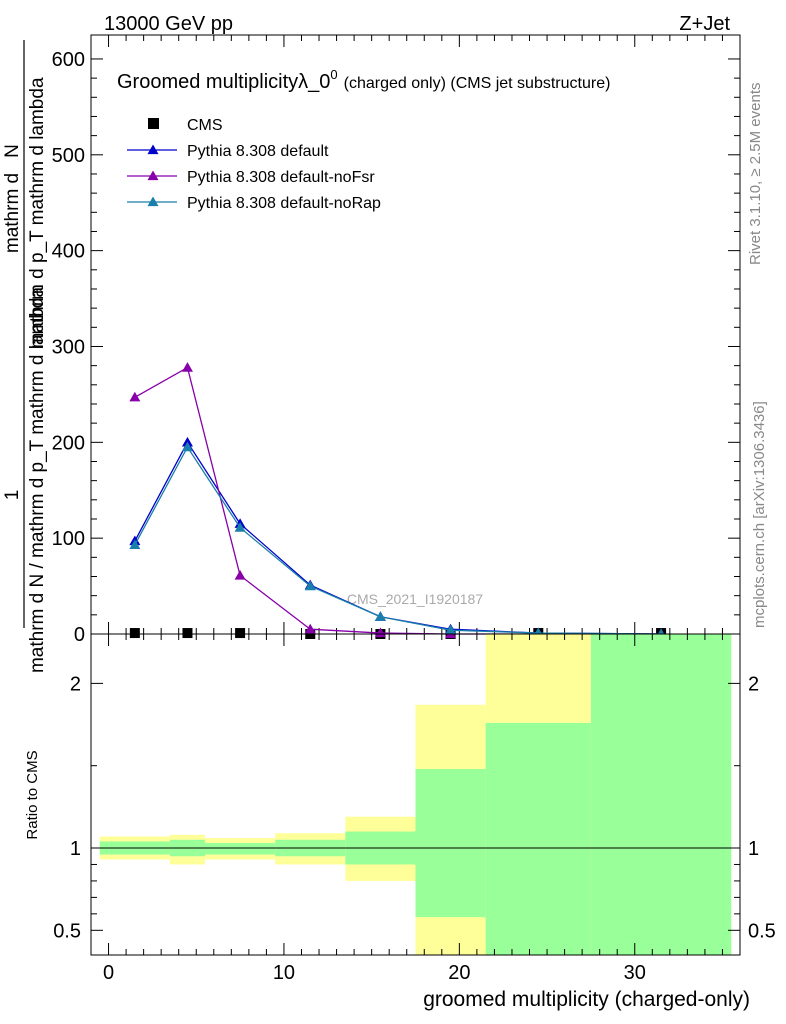 This screenshot has width=786, height=1024. What do you see at coordinates (12, 495) in the screenshot?
I see `ylabel-numerator: 1` at bounding box center [12, 495].